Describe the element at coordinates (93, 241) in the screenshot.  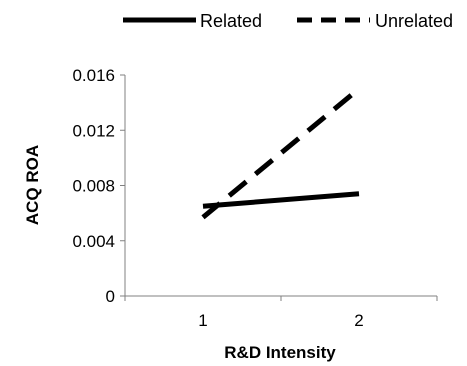
I see `y-tick-label: 0.004` at that location.